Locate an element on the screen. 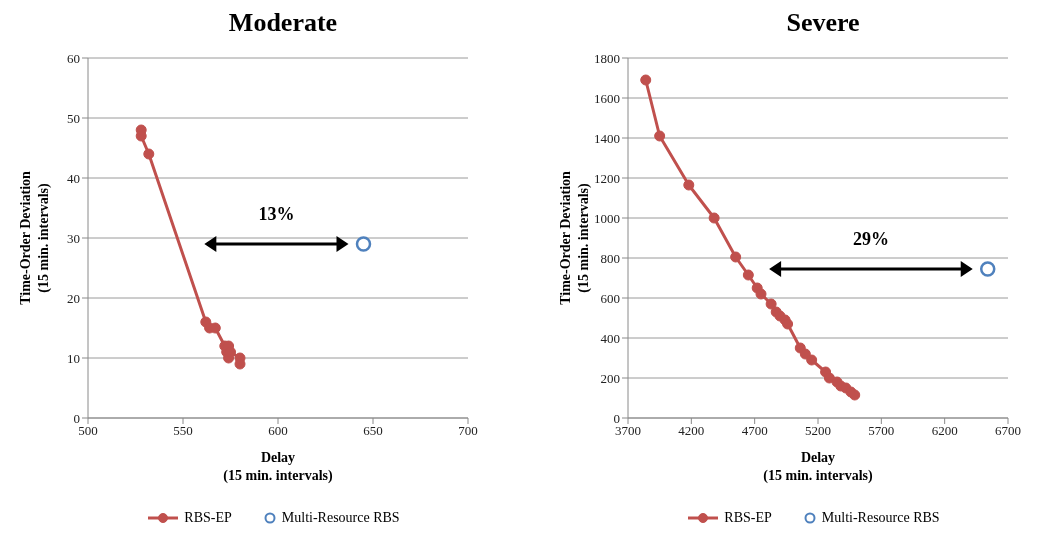 The image size is (1055, 552). y-tick-label: 50 is located at coordinates (73, 118).